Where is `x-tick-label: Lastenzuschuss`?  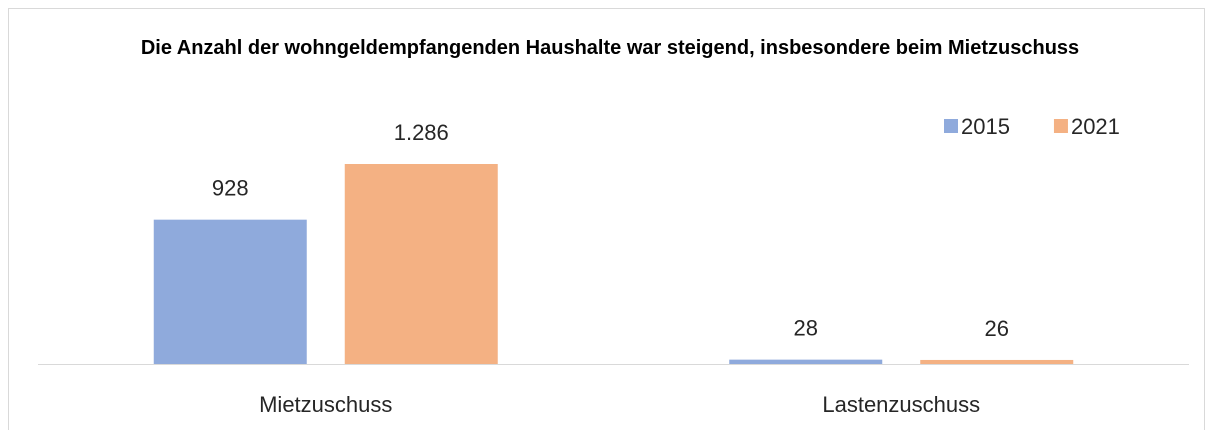 x-tick-label: Lastenzuschuss is located at coordinates (901, 404).